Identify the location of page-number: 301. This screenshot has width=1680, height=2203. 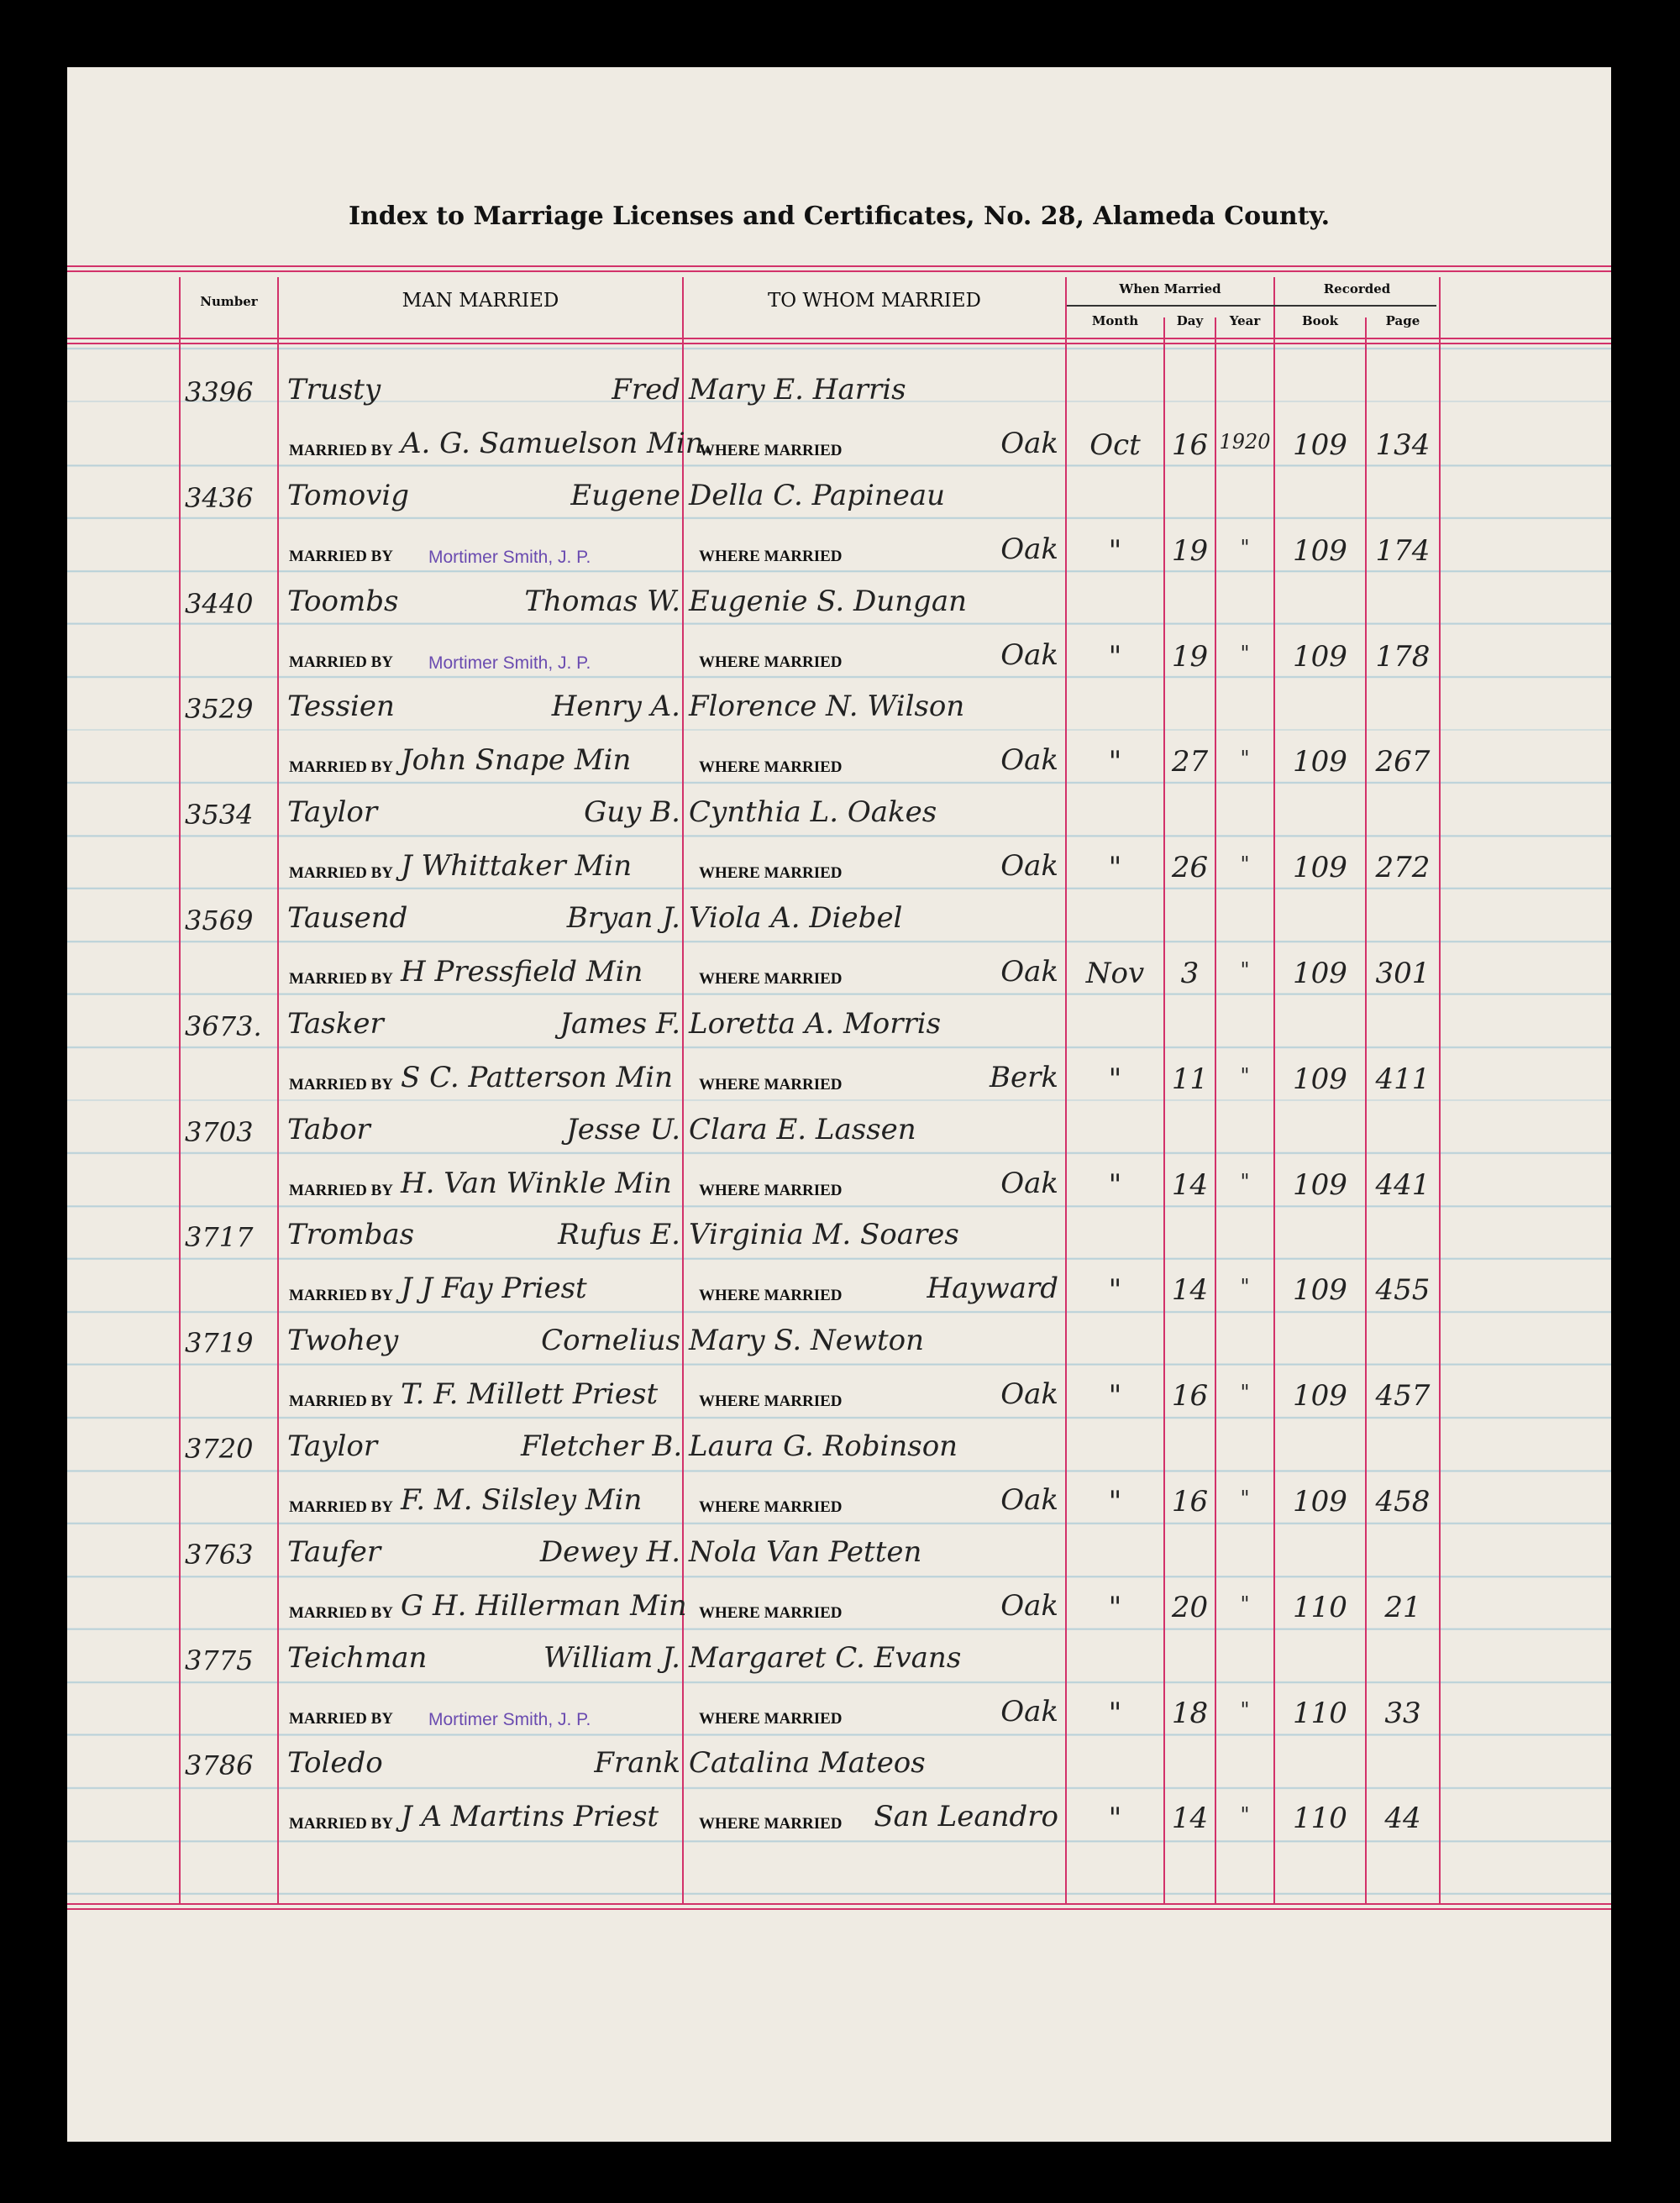
(1403, 973).